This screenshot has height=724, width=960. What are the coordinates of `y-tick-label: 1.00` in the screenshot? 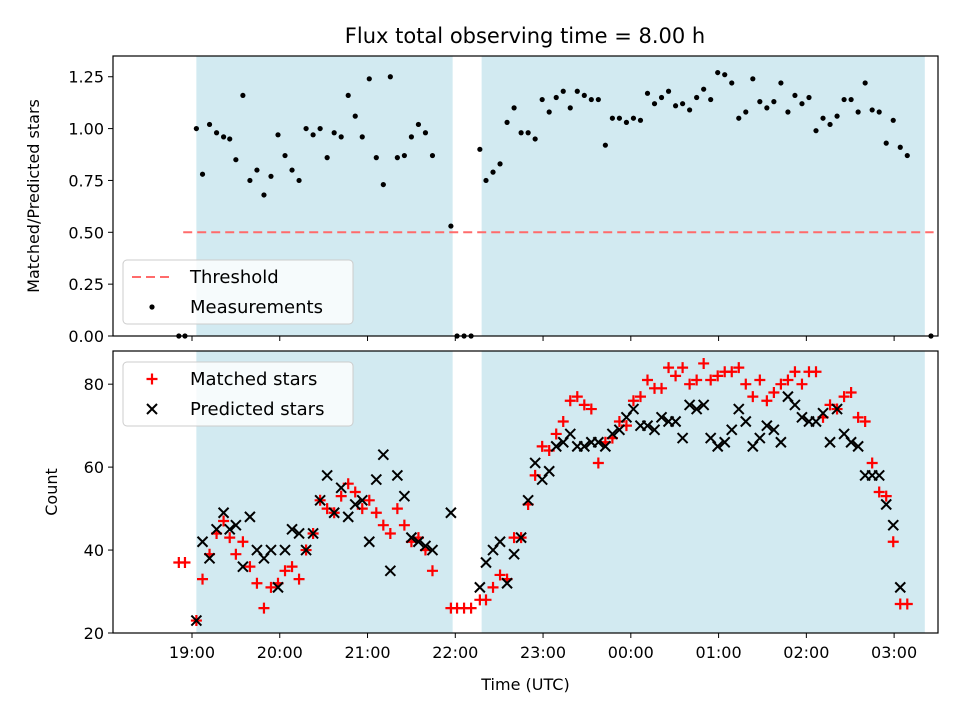 It's located at (86, 129).